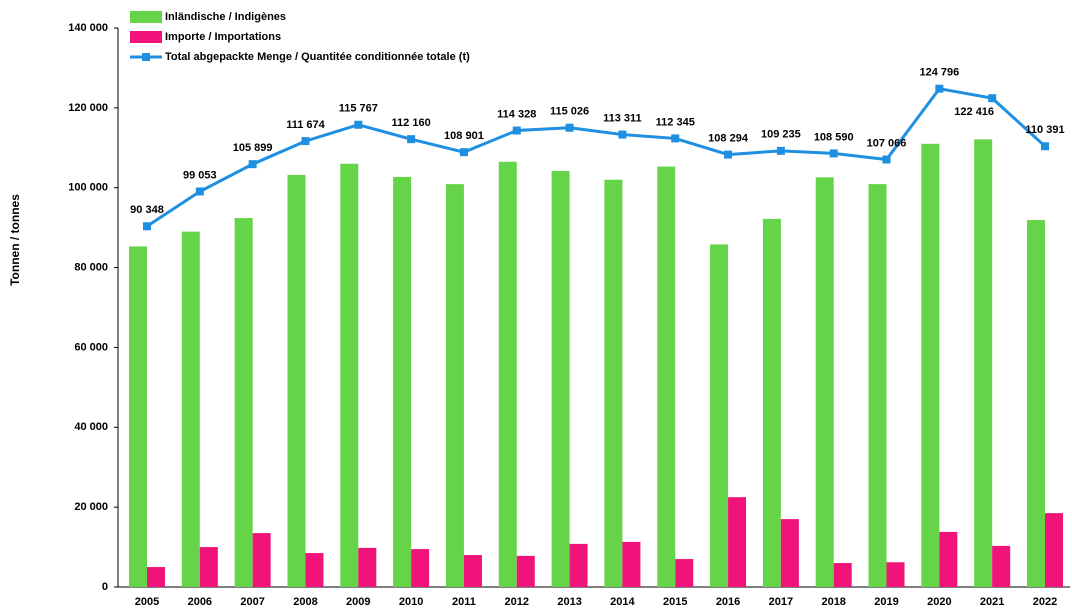 This screenshot has height=608, width=1072. What do you see at coordinates (358, 602) in the screenshot?
I see `x-tick-label: 2009` at bounding box center [358, 602].